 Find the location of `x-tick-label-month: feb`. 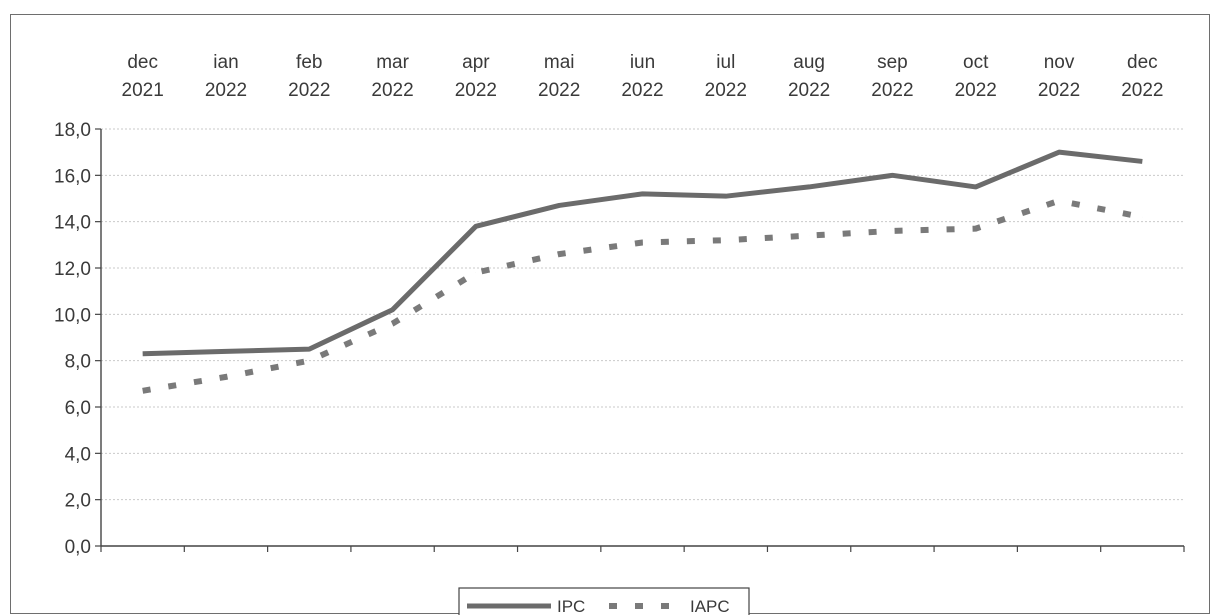

x-tick-label-month: feb is located at coordinates (309, 62).